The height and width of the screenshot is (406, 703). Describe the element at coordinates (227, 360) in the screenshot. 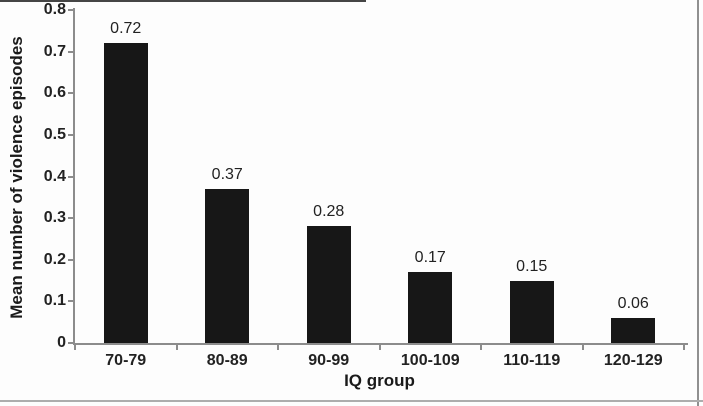

I see `x-category-label: 80-89` at that location.